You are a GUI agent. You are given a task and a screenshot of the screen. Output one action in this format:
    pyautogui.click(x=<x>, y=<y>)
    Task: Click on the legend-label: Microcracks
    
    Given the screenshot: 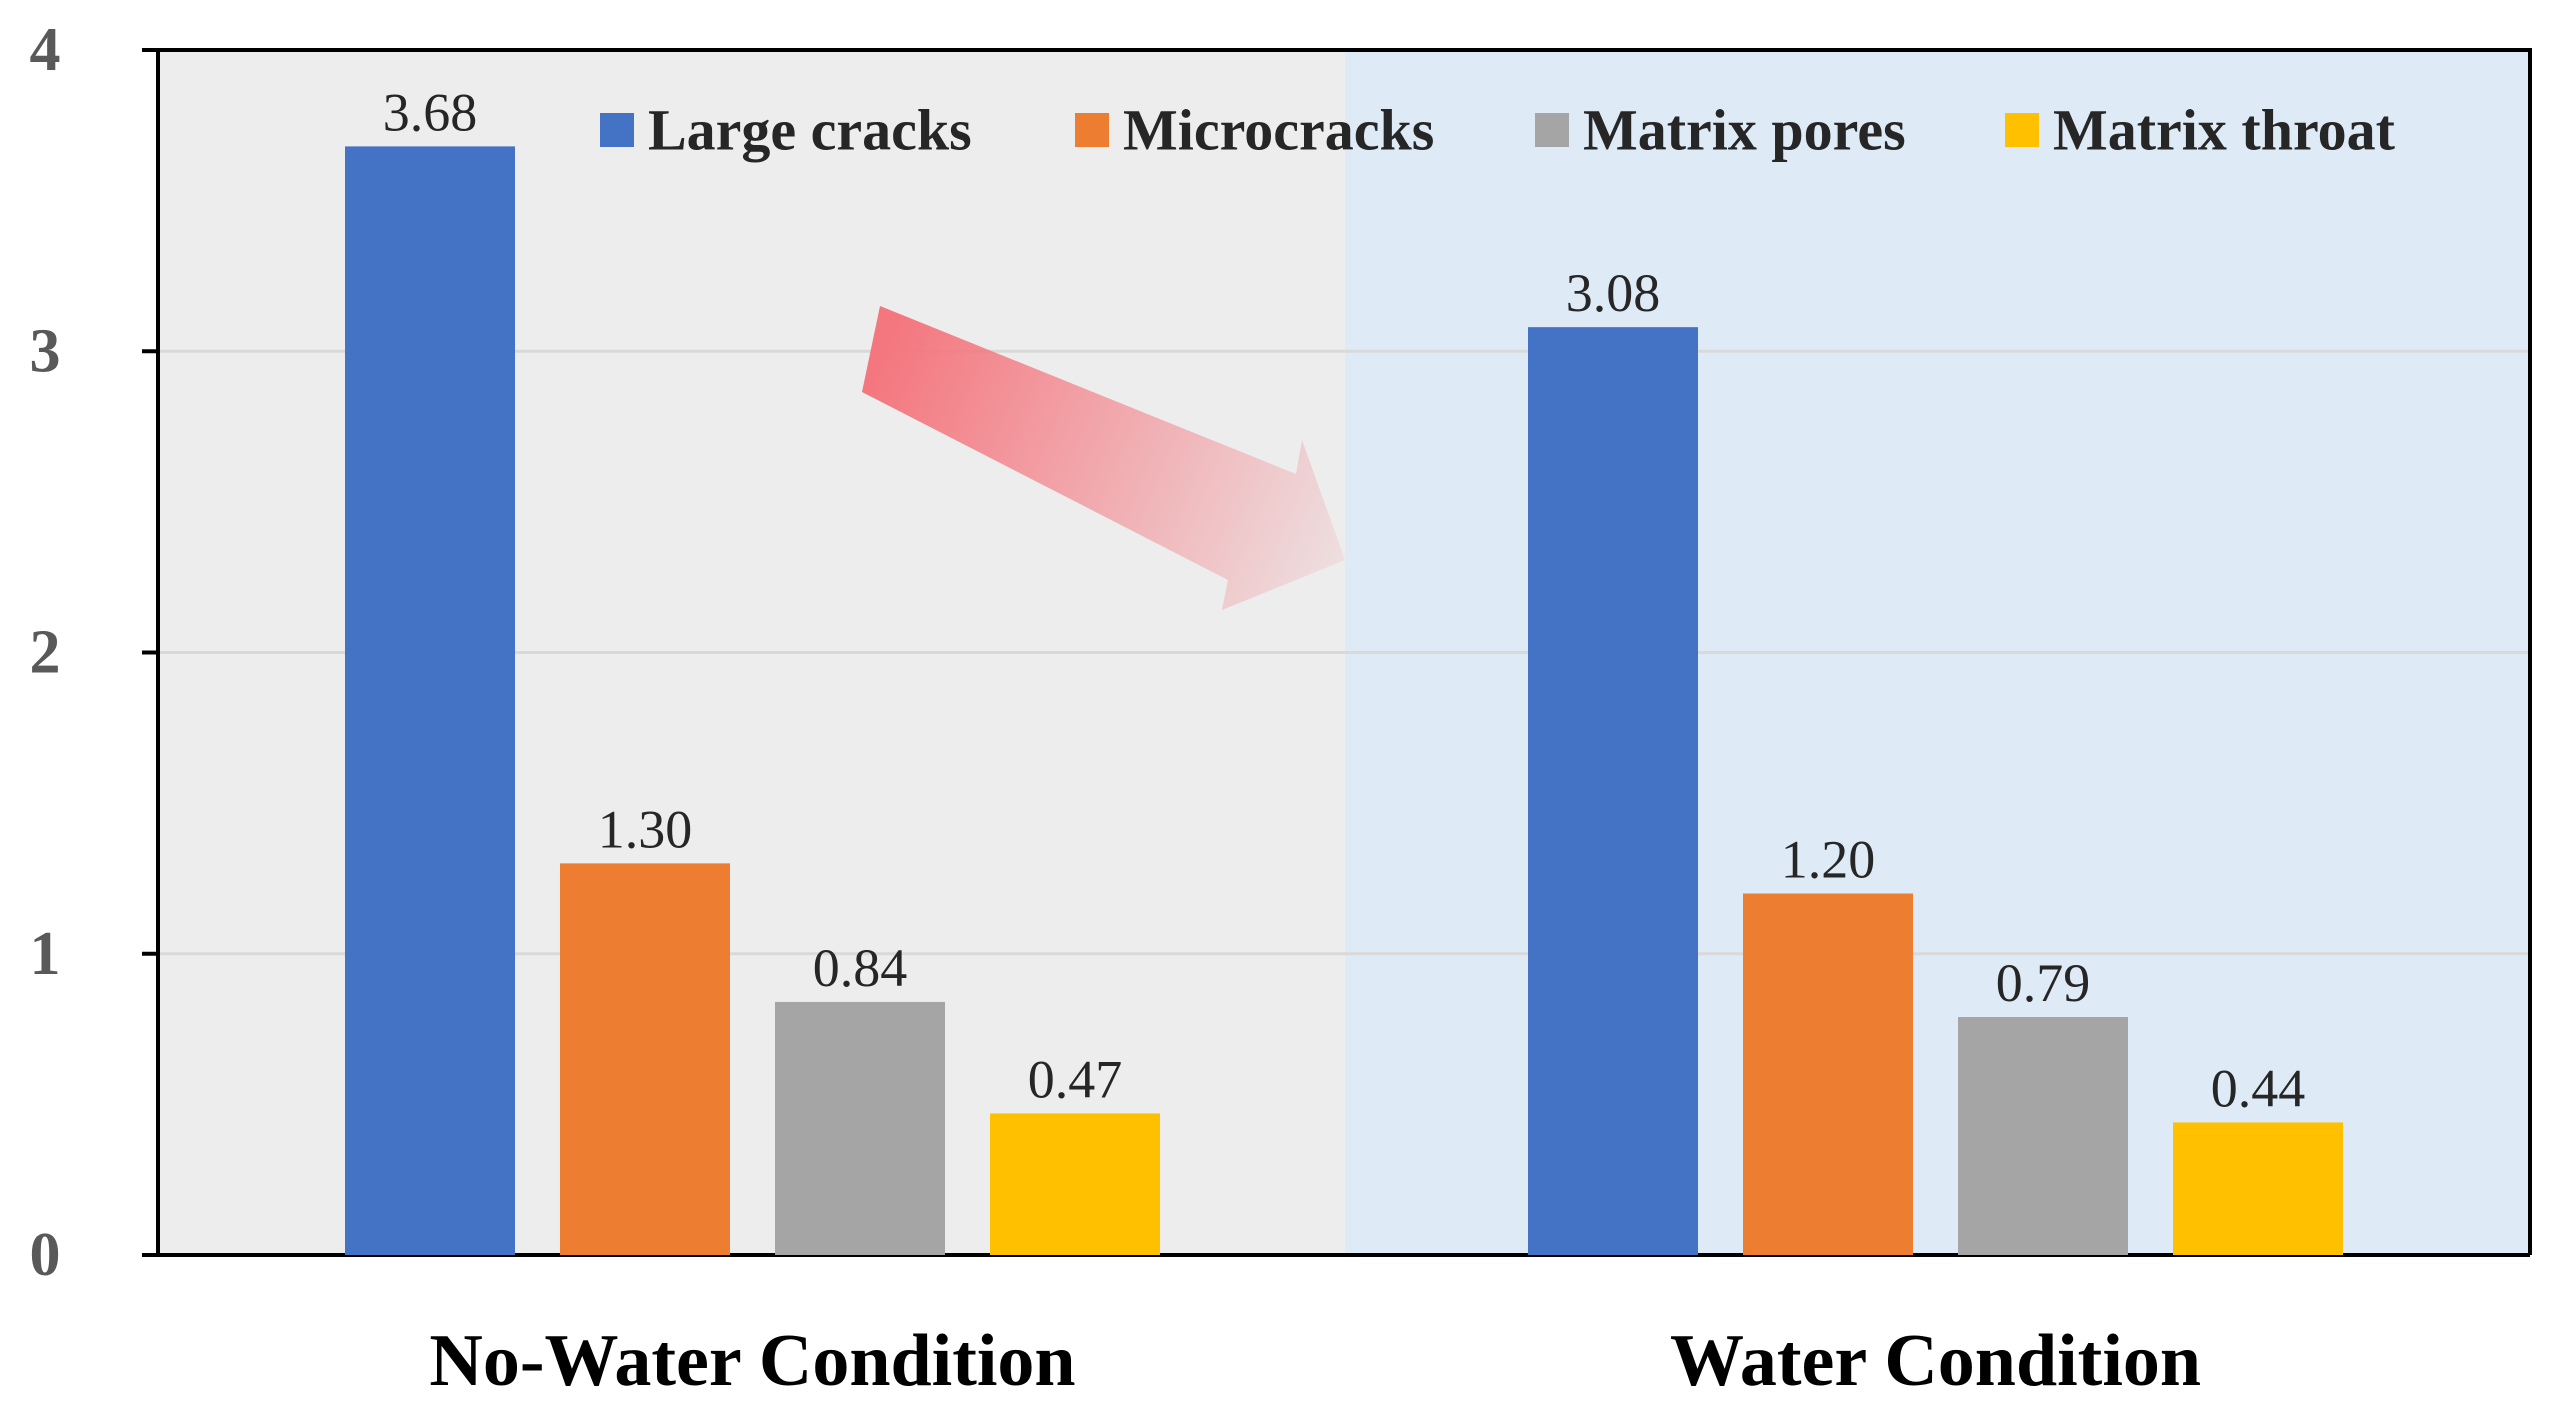 What is the action you would take?
    pyautogui.click(x=1278, y=130)
    